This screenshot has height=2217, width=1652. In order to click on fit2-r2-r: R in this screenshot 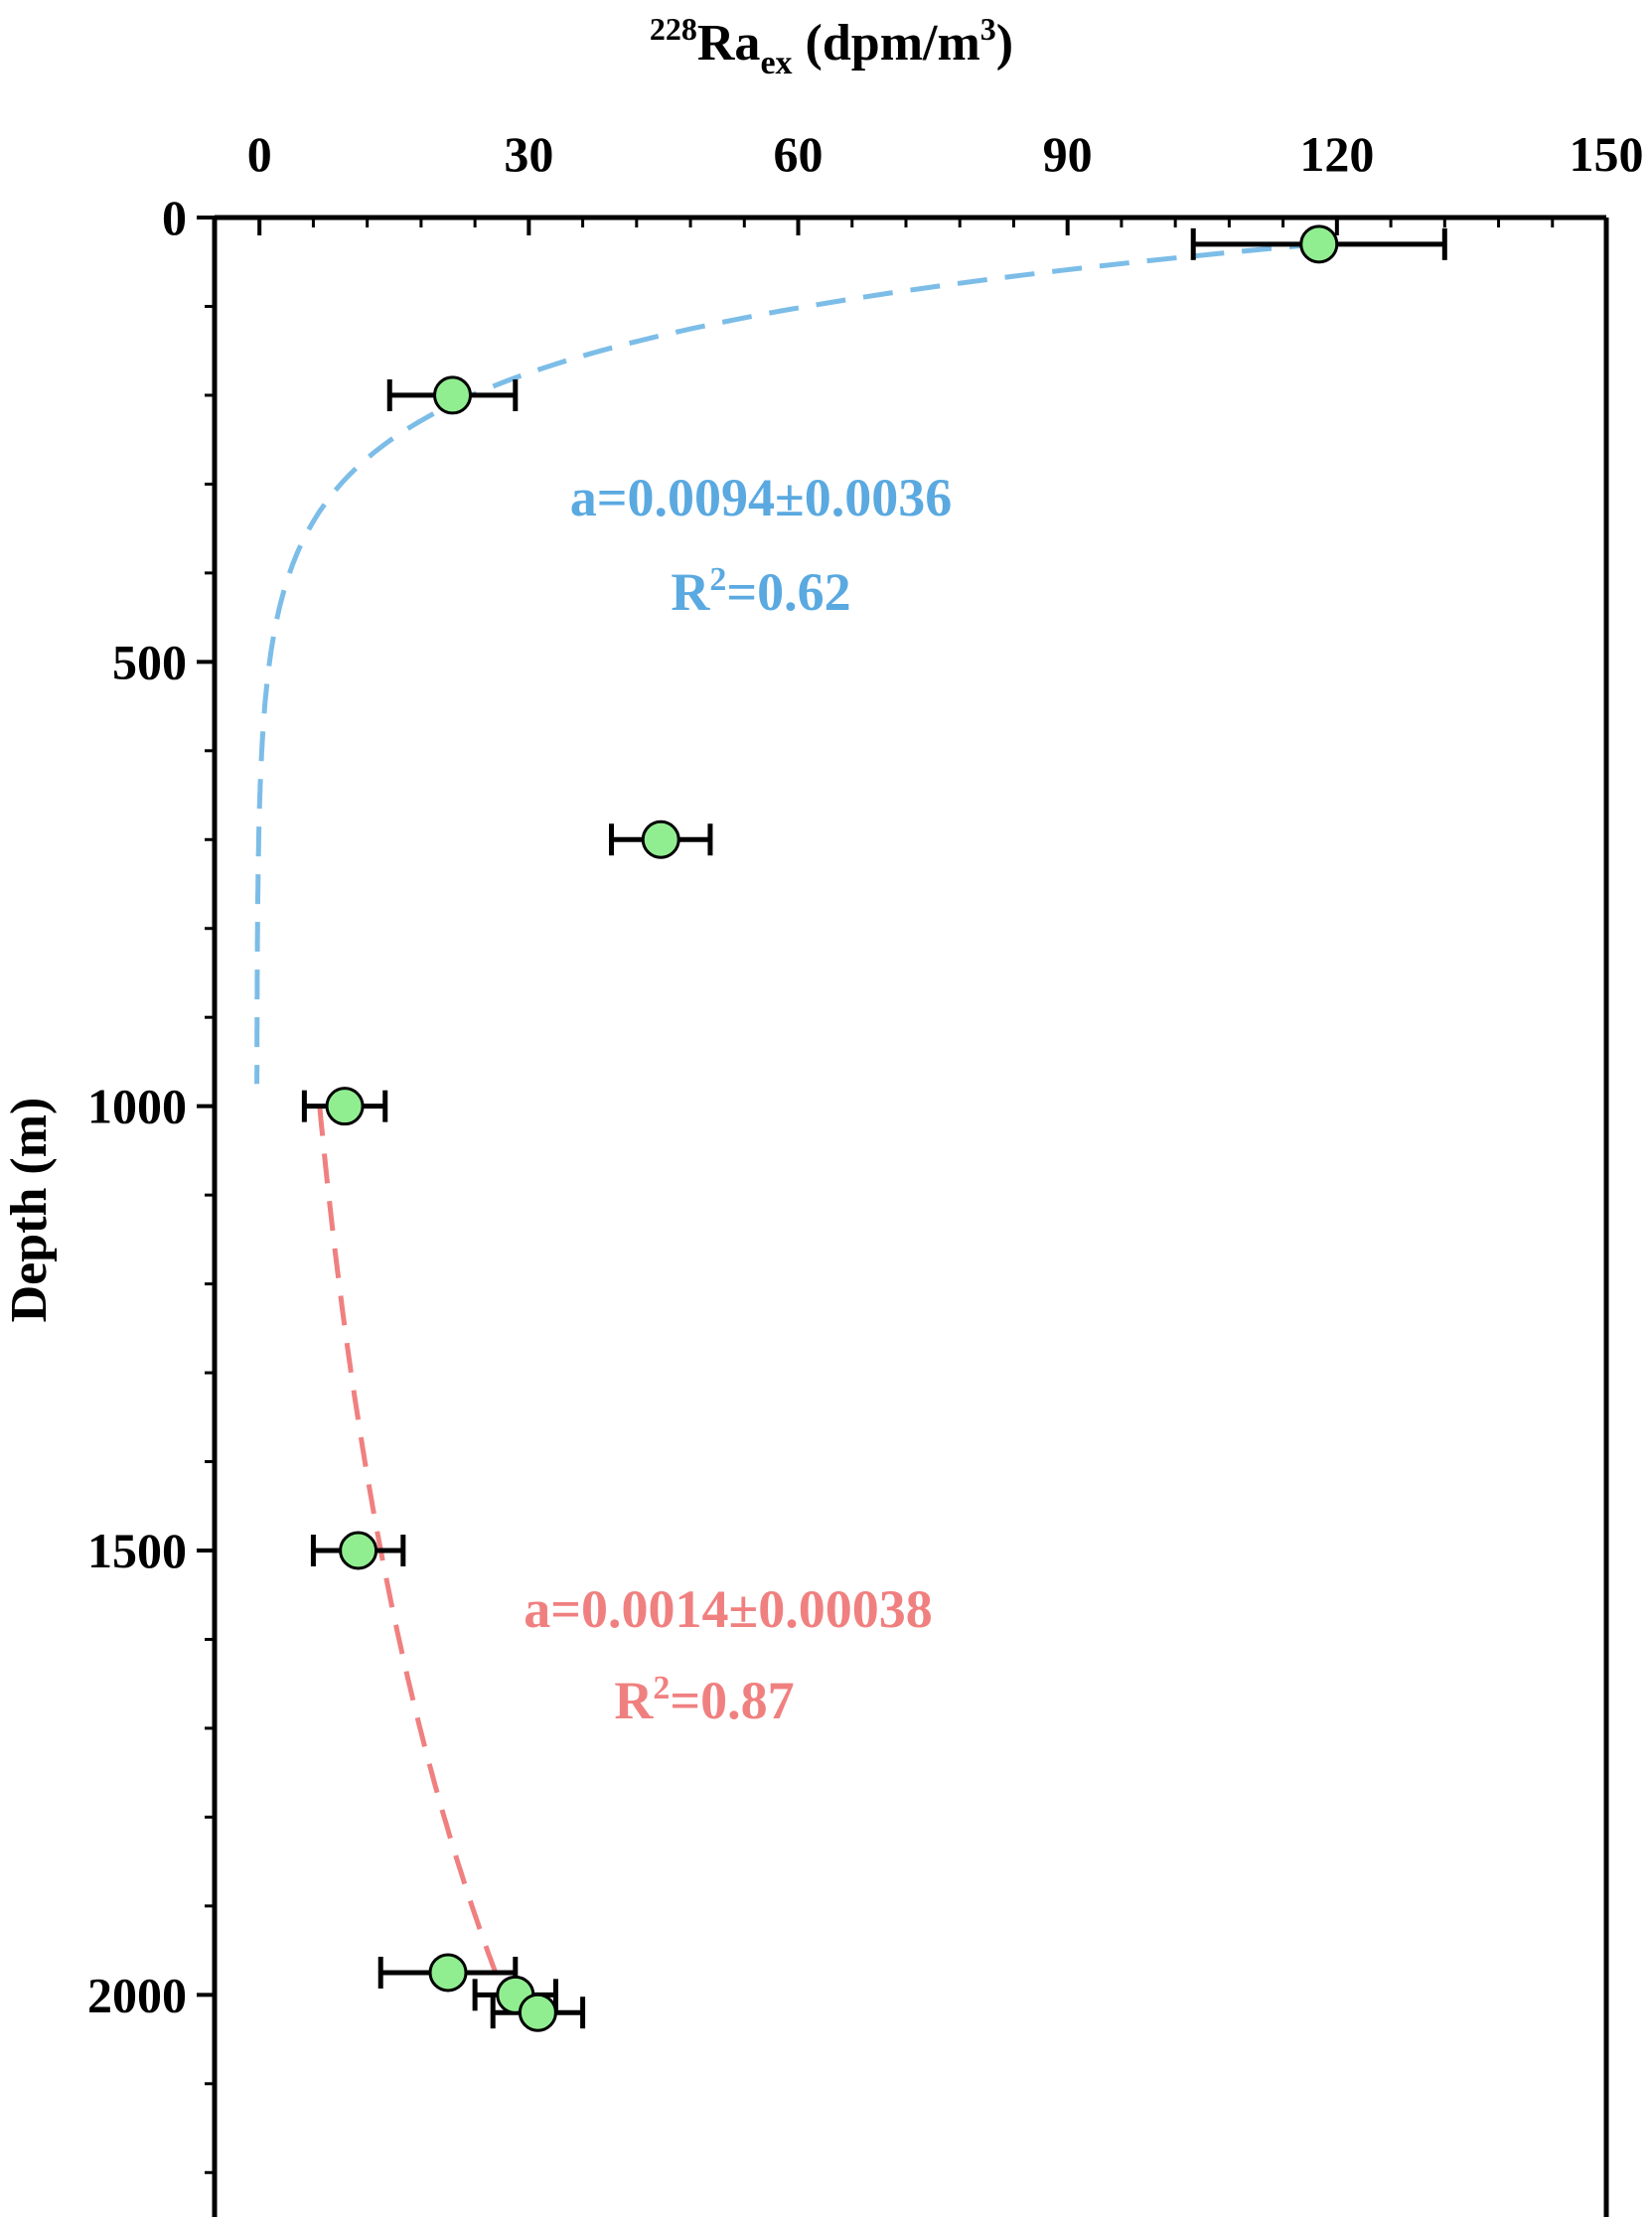, I will do `click(634, 1701)`.